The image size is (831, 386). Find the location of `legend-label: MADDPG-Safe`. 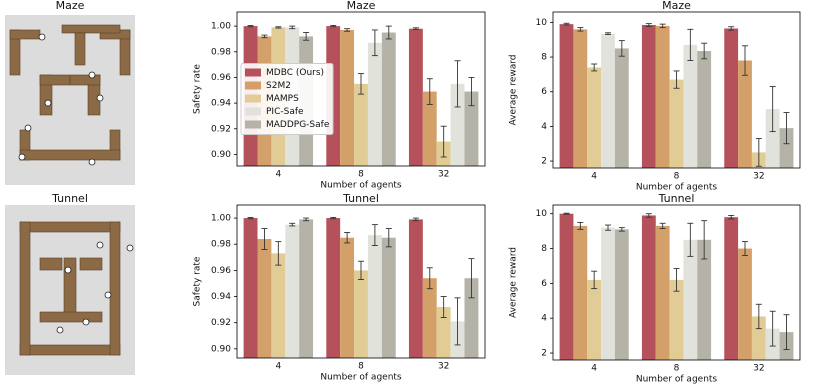

legend-label: MADDPG-Safe is located at coordinates (298, 125).